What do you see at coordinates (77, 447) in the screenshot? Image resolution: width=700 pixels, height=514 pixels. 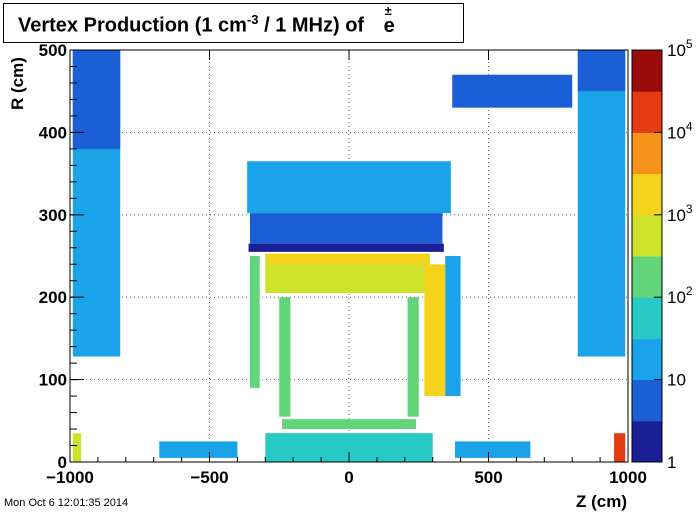 I see `heatmap-region-forward-left` at bounding box center [77, 447].